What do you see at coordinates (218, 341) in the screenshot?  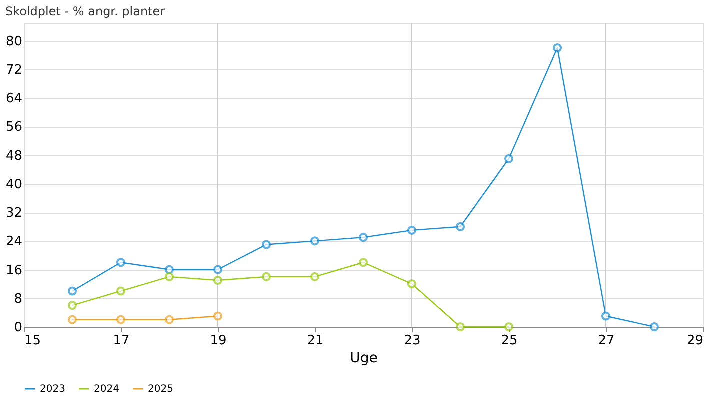 I see `x-tick-label: 19` at bounding box center [218, 341].